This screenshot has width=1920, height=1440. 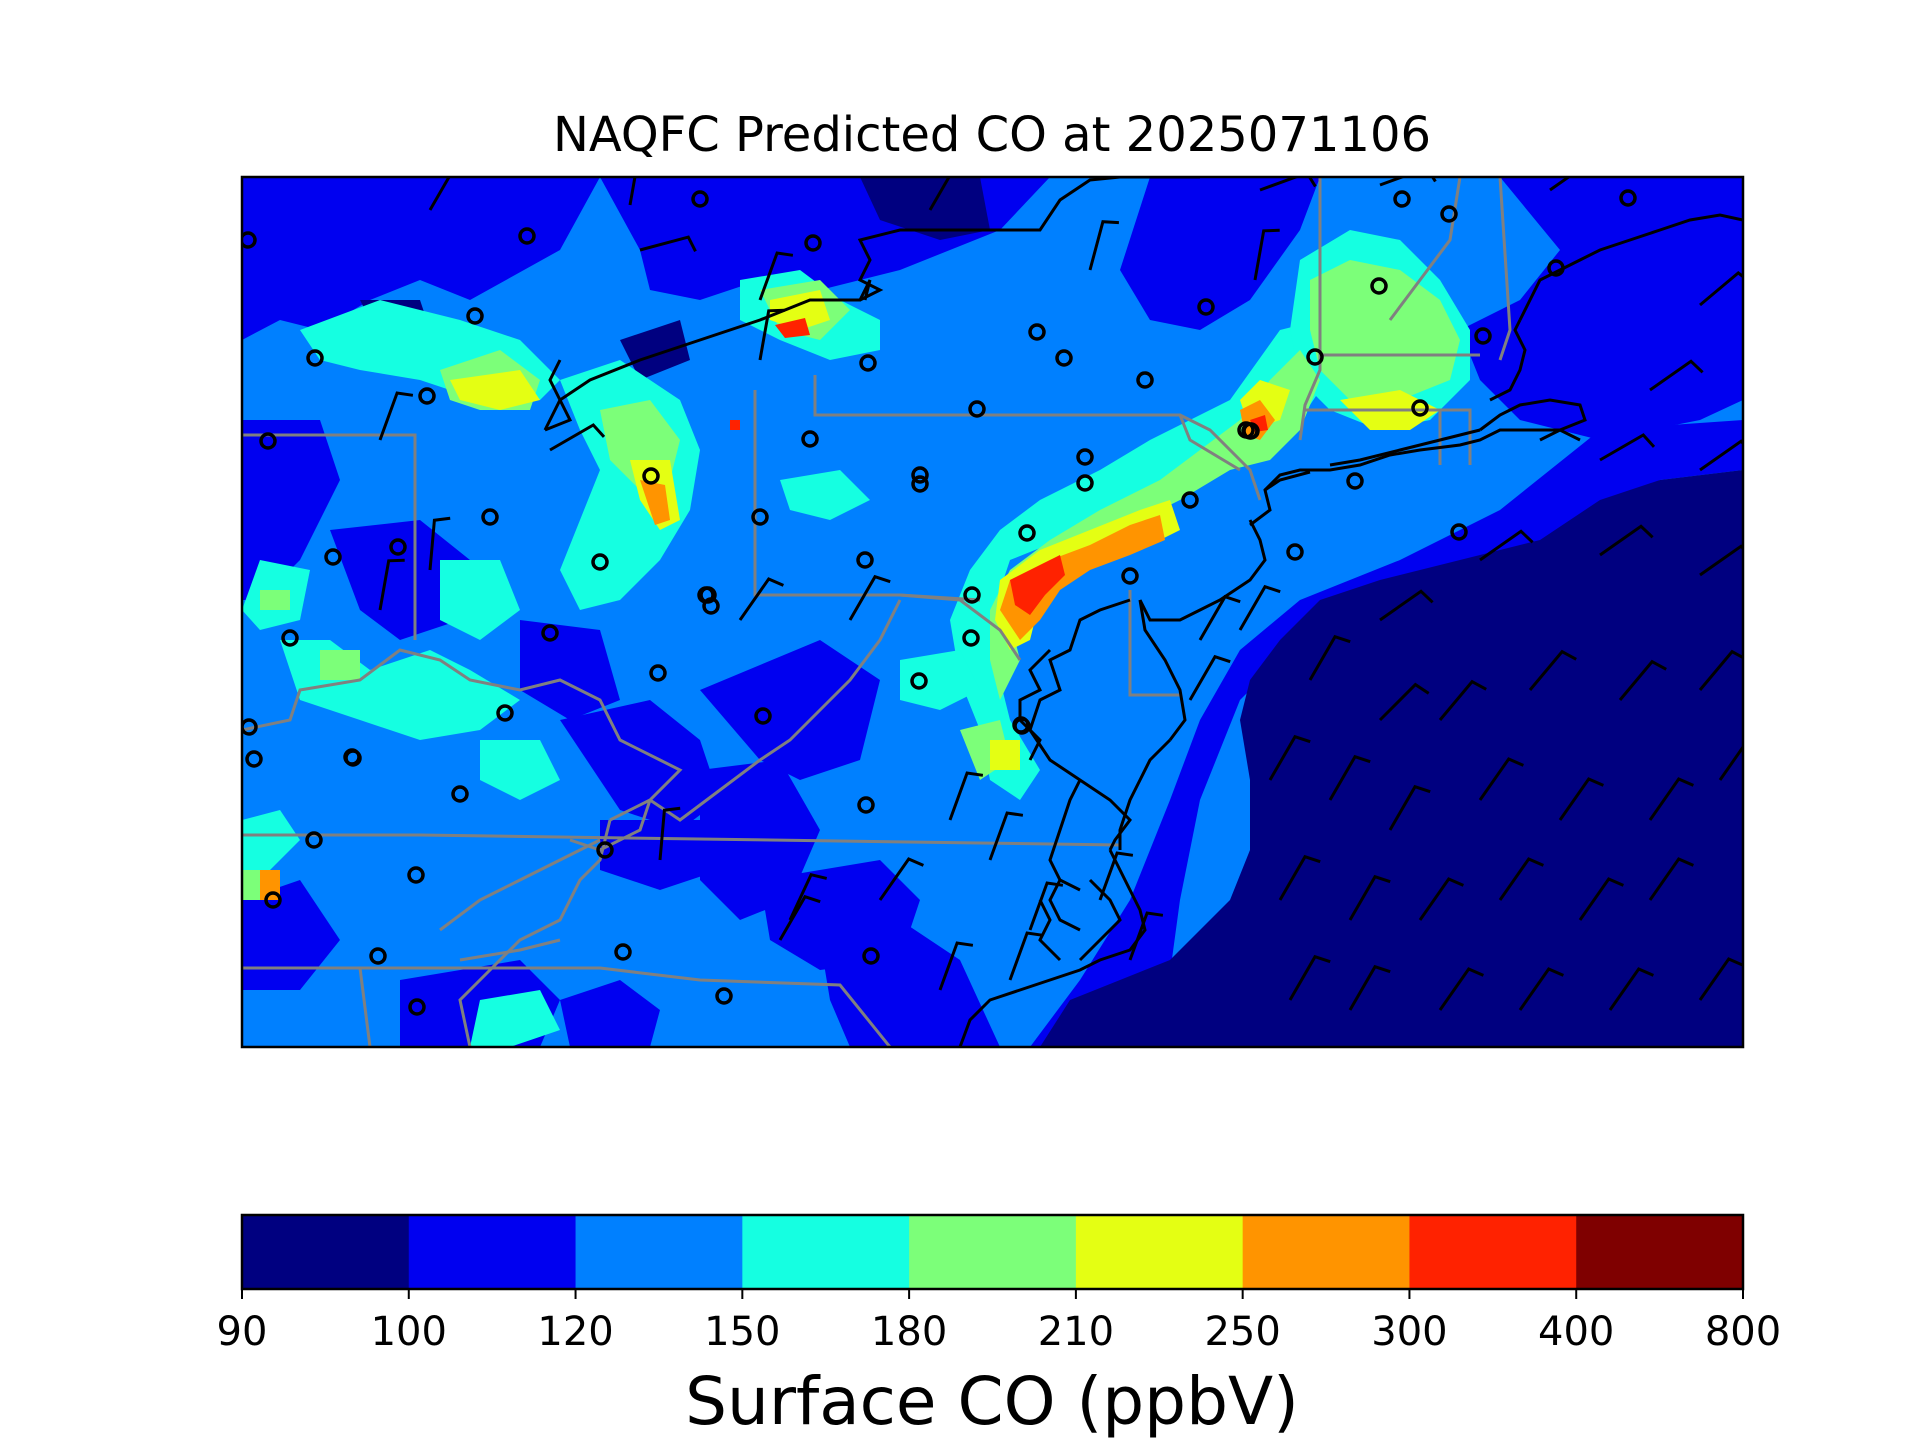 What do you see at coordinates (409, 1332) in the screenshot?
I see `colorbar-tick-label: 100` at bounding box center [409, 1332].